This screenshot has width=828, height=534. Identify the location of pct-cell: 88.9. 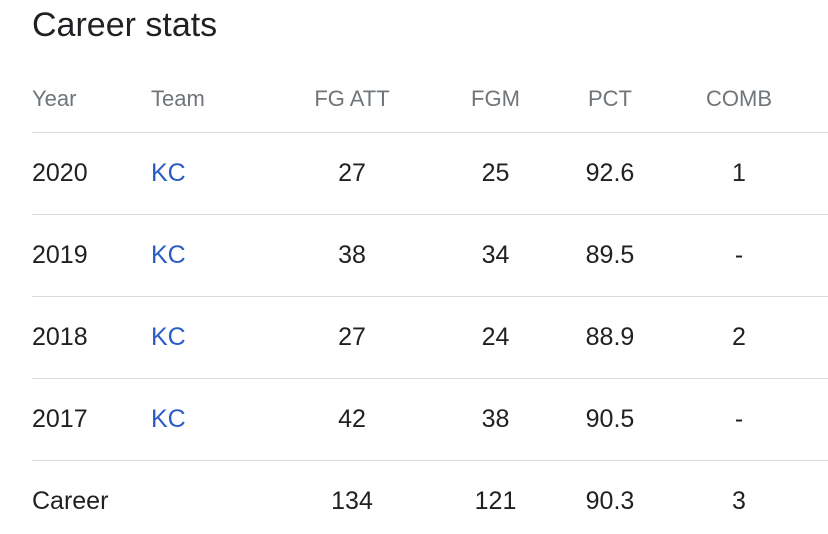
(610, 337).